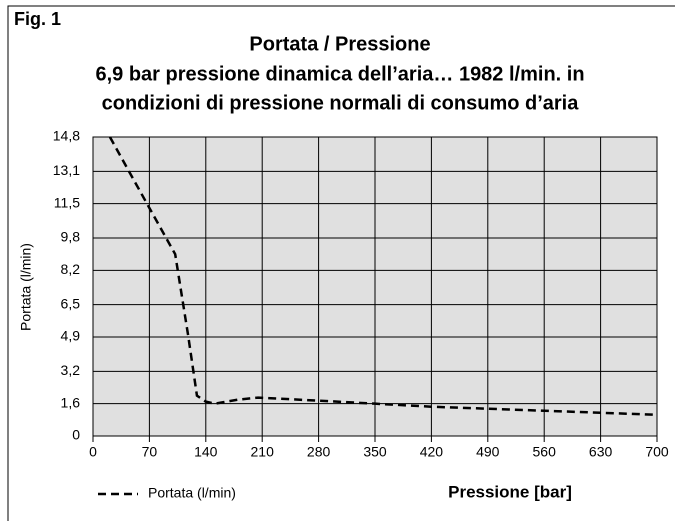  Describe the element at coordinates (601, 452) in the screenshot. I see `x-tick-label: 630` at that location.